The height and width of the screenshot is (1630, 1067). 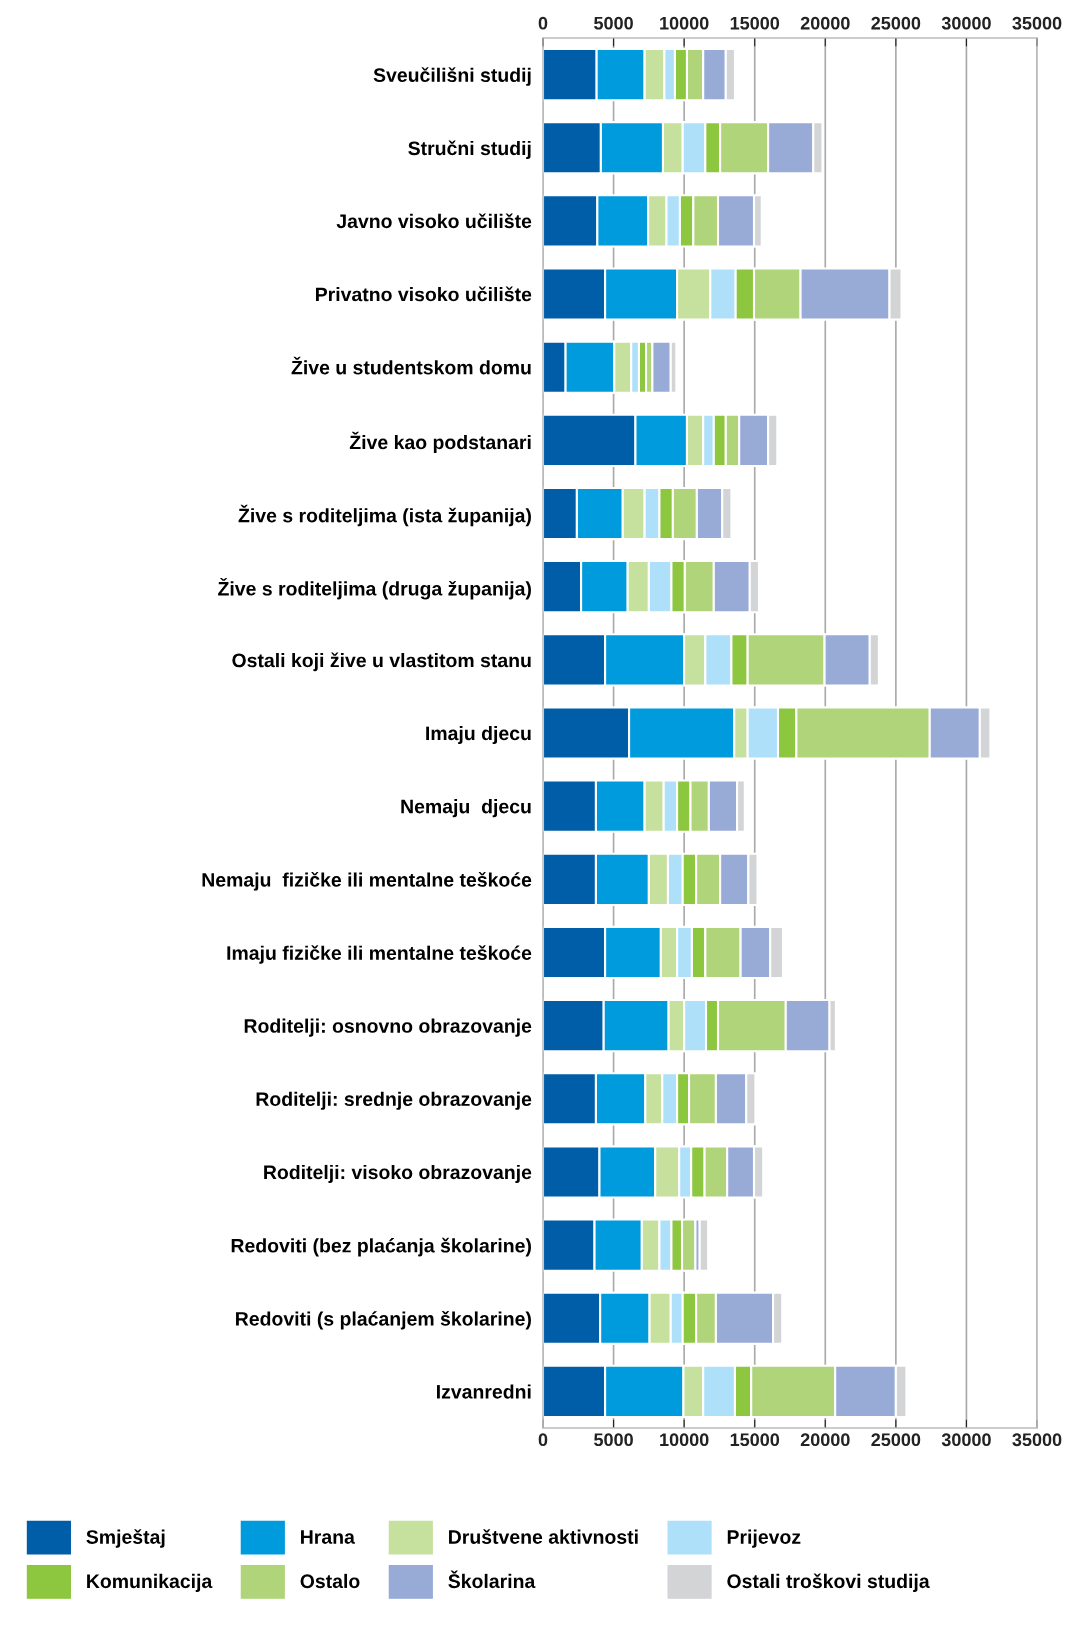 What do you see at coordinates (384, 515) in the screenshot?
I see `y-tick-label: Žive s roditeljima (ista županija)` at bounding box center [384, 515].